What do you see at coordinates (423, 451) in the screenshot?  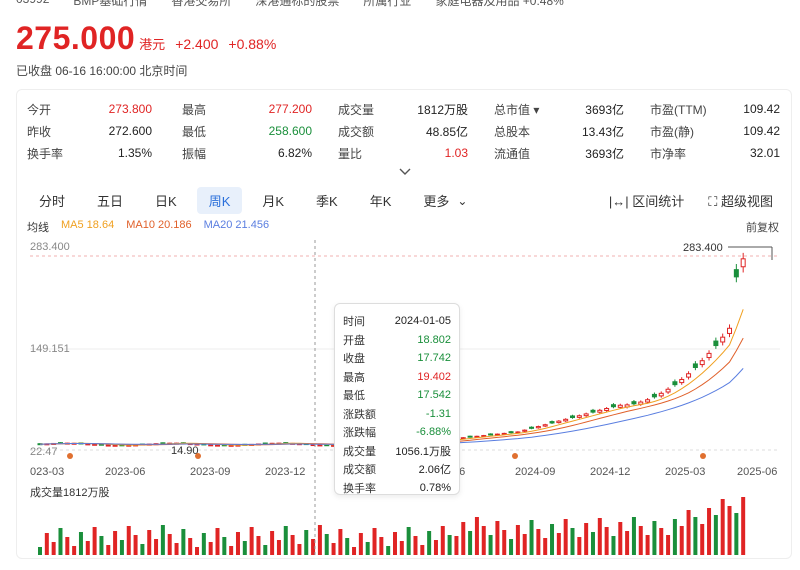 I see `tooltip-value: 1056.1万股` at bounding box center [423, 451].